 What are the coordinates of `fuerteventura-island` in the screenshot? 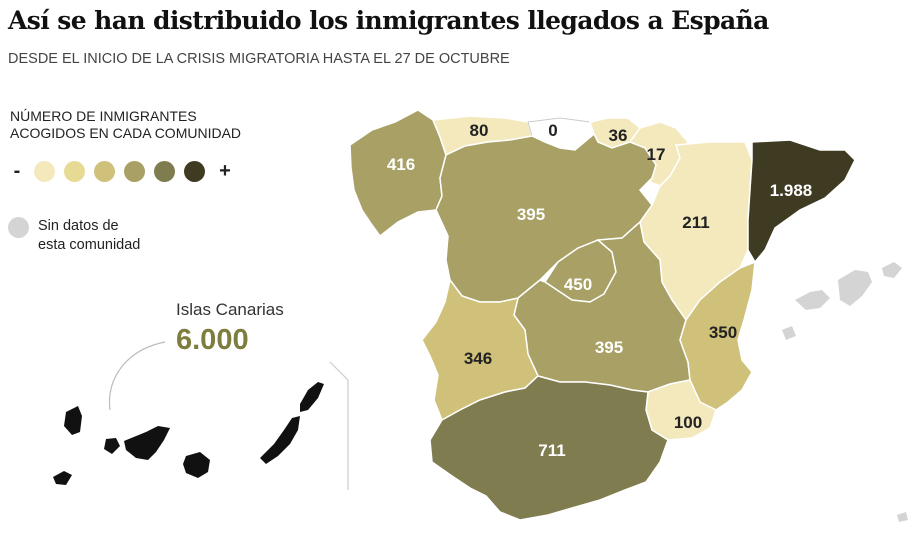 It's located at (280, 440).